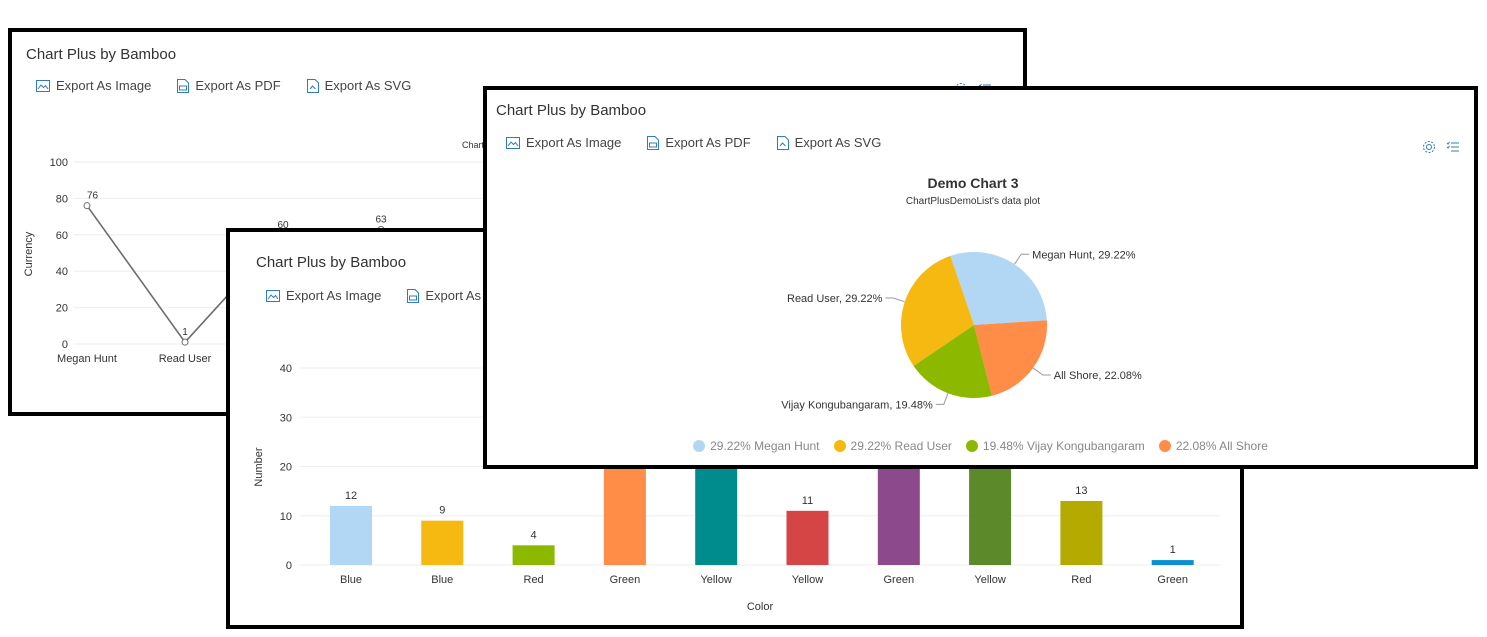  I want to click on export-pdf-label: Export As, so click(453, 295).